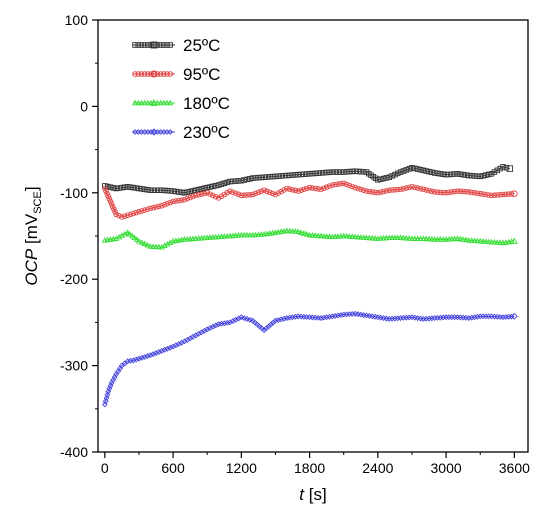 The height and width of the screenshot is (519, 550). Describe the element at coordinates (38, 202) in the screenshot. I see `y-axis-unit-subscript: SCE` at that location.